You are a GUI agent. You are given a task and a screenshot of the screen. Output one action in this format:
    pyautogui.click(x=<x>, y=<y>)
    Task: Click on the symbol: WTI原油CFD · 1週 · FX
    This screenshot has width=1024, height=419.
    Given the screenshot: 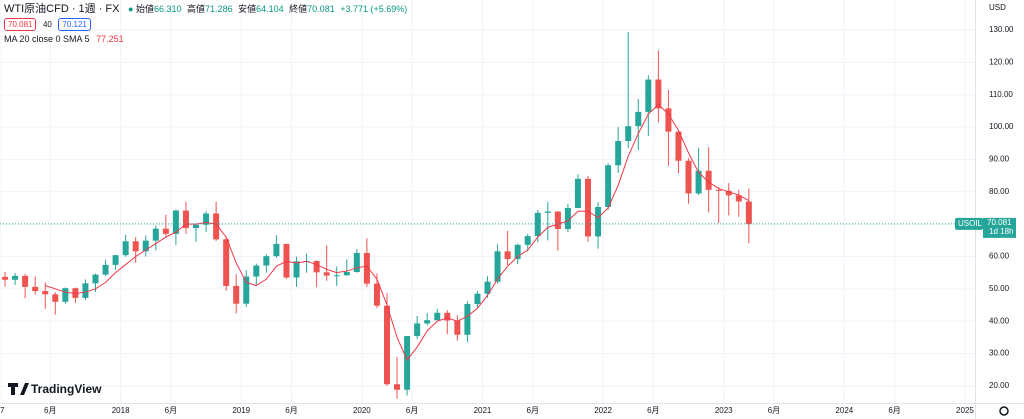 What is the action you would take?
    pyautogui.click(x=62, y=9)
    